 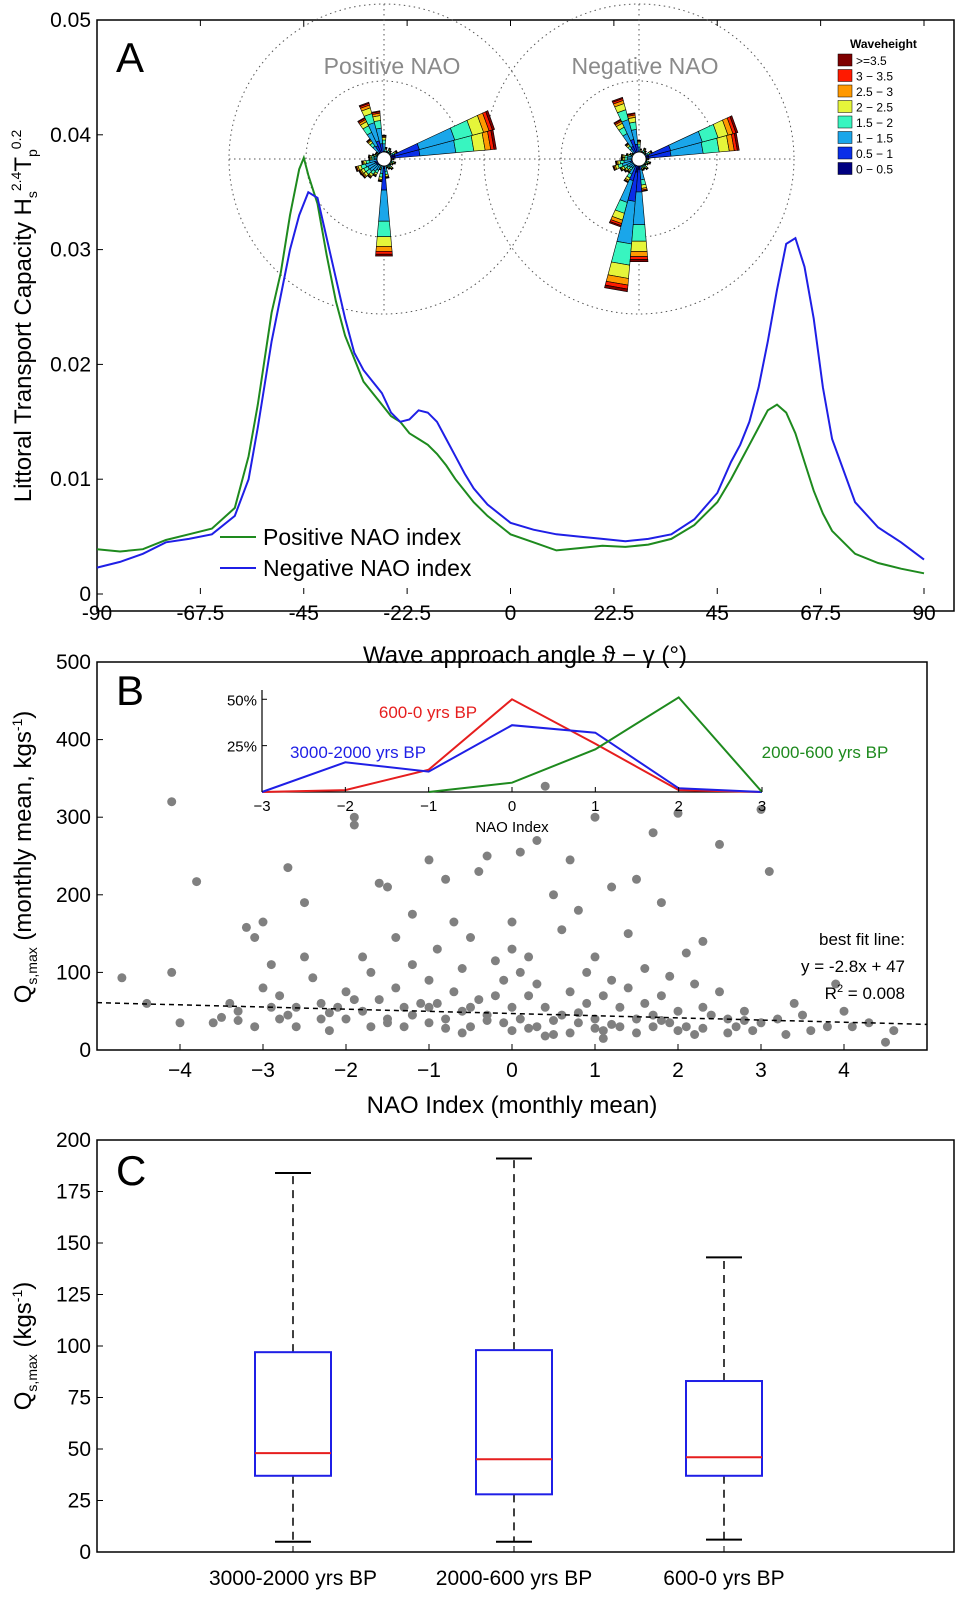 I want to click on y-tick-label: 100, so click(x=73, y=972).